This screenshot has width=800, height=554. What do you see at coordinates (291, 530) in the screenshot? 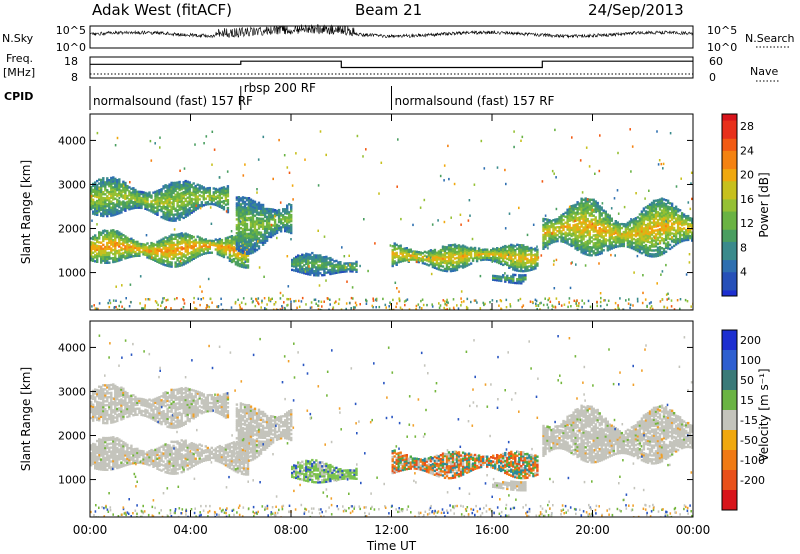
I see `x-tick-label: 08:00` at bounding box center [291, 530].